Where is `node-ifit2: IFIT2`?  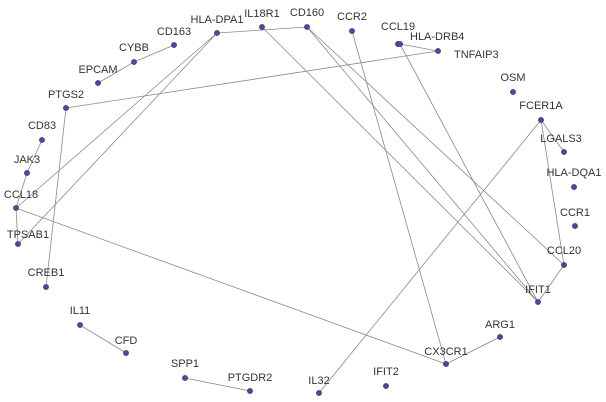
node-ifit2: IFIT2 is located at coordinates (386, 377).